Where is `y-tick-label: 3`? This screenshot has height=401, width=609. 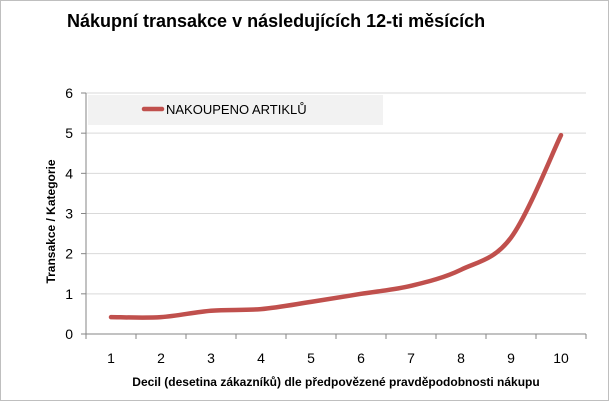
y-tick-label: 3 is located at coordinates (69, 214).